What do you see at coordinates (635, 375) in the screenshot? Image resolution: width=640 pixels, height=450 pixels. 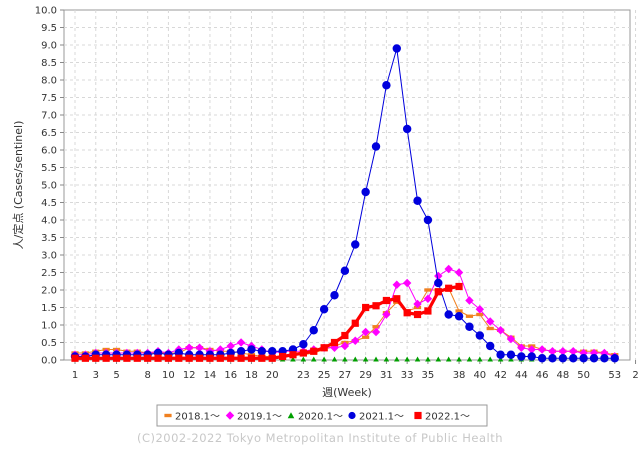 I see `x-tick-label: 2` at bounding box center [635, 375].